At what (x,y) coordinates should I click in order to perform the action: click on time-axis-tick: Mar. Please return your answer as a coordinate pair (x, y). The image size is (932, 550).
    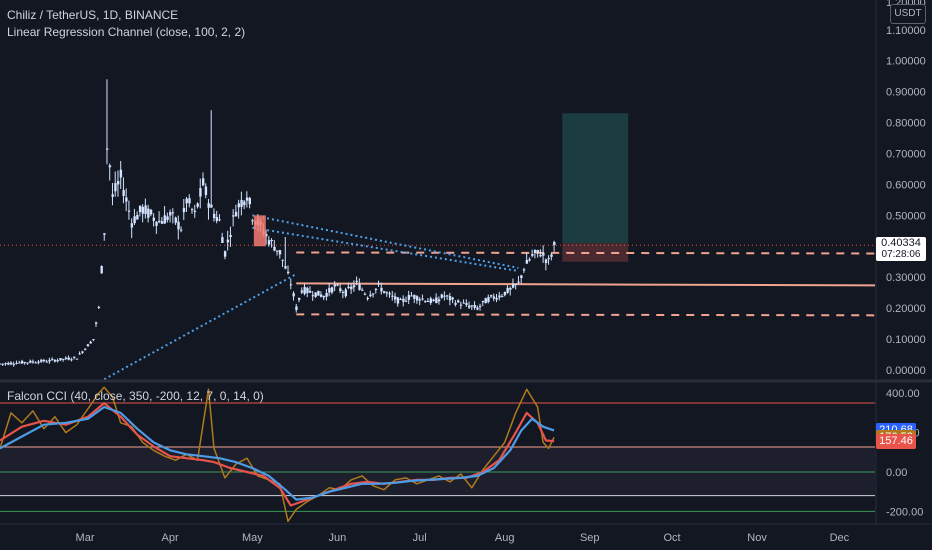
    Looking at the image, I should click on (85, 538).